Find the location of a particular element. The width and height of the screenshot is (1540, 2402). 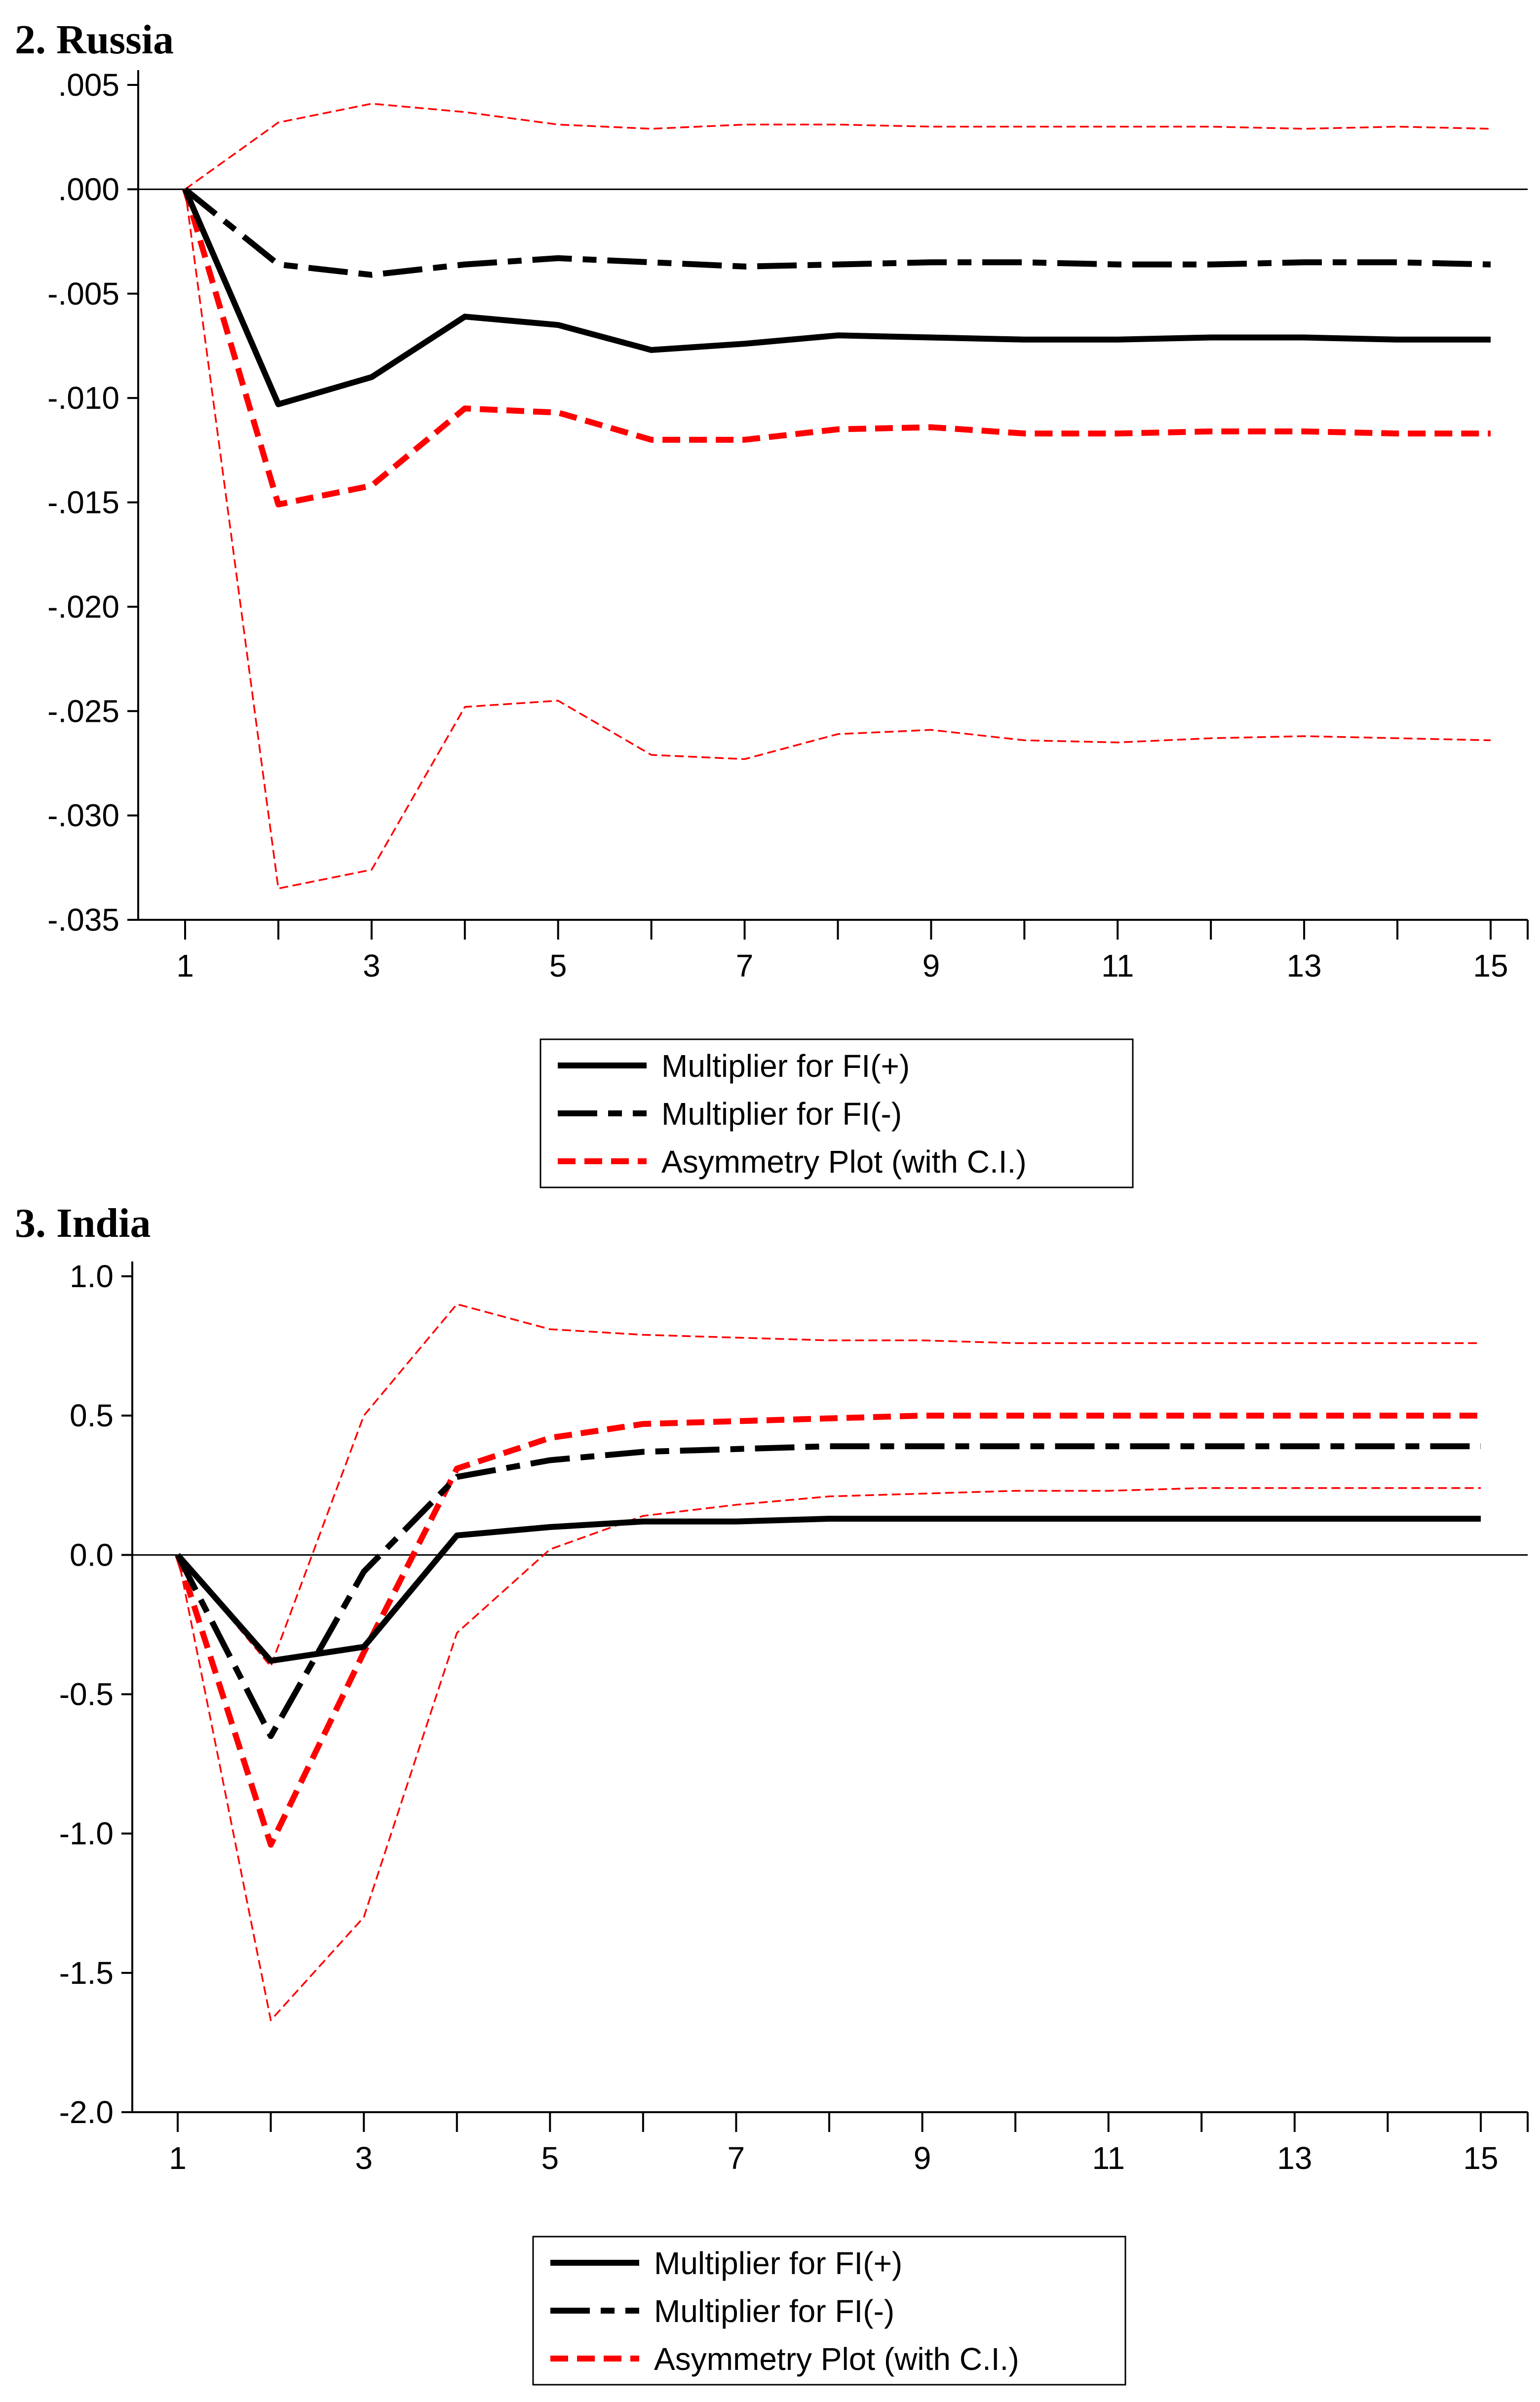

chart-title: 3. India is located at coordinates (83, 1223).